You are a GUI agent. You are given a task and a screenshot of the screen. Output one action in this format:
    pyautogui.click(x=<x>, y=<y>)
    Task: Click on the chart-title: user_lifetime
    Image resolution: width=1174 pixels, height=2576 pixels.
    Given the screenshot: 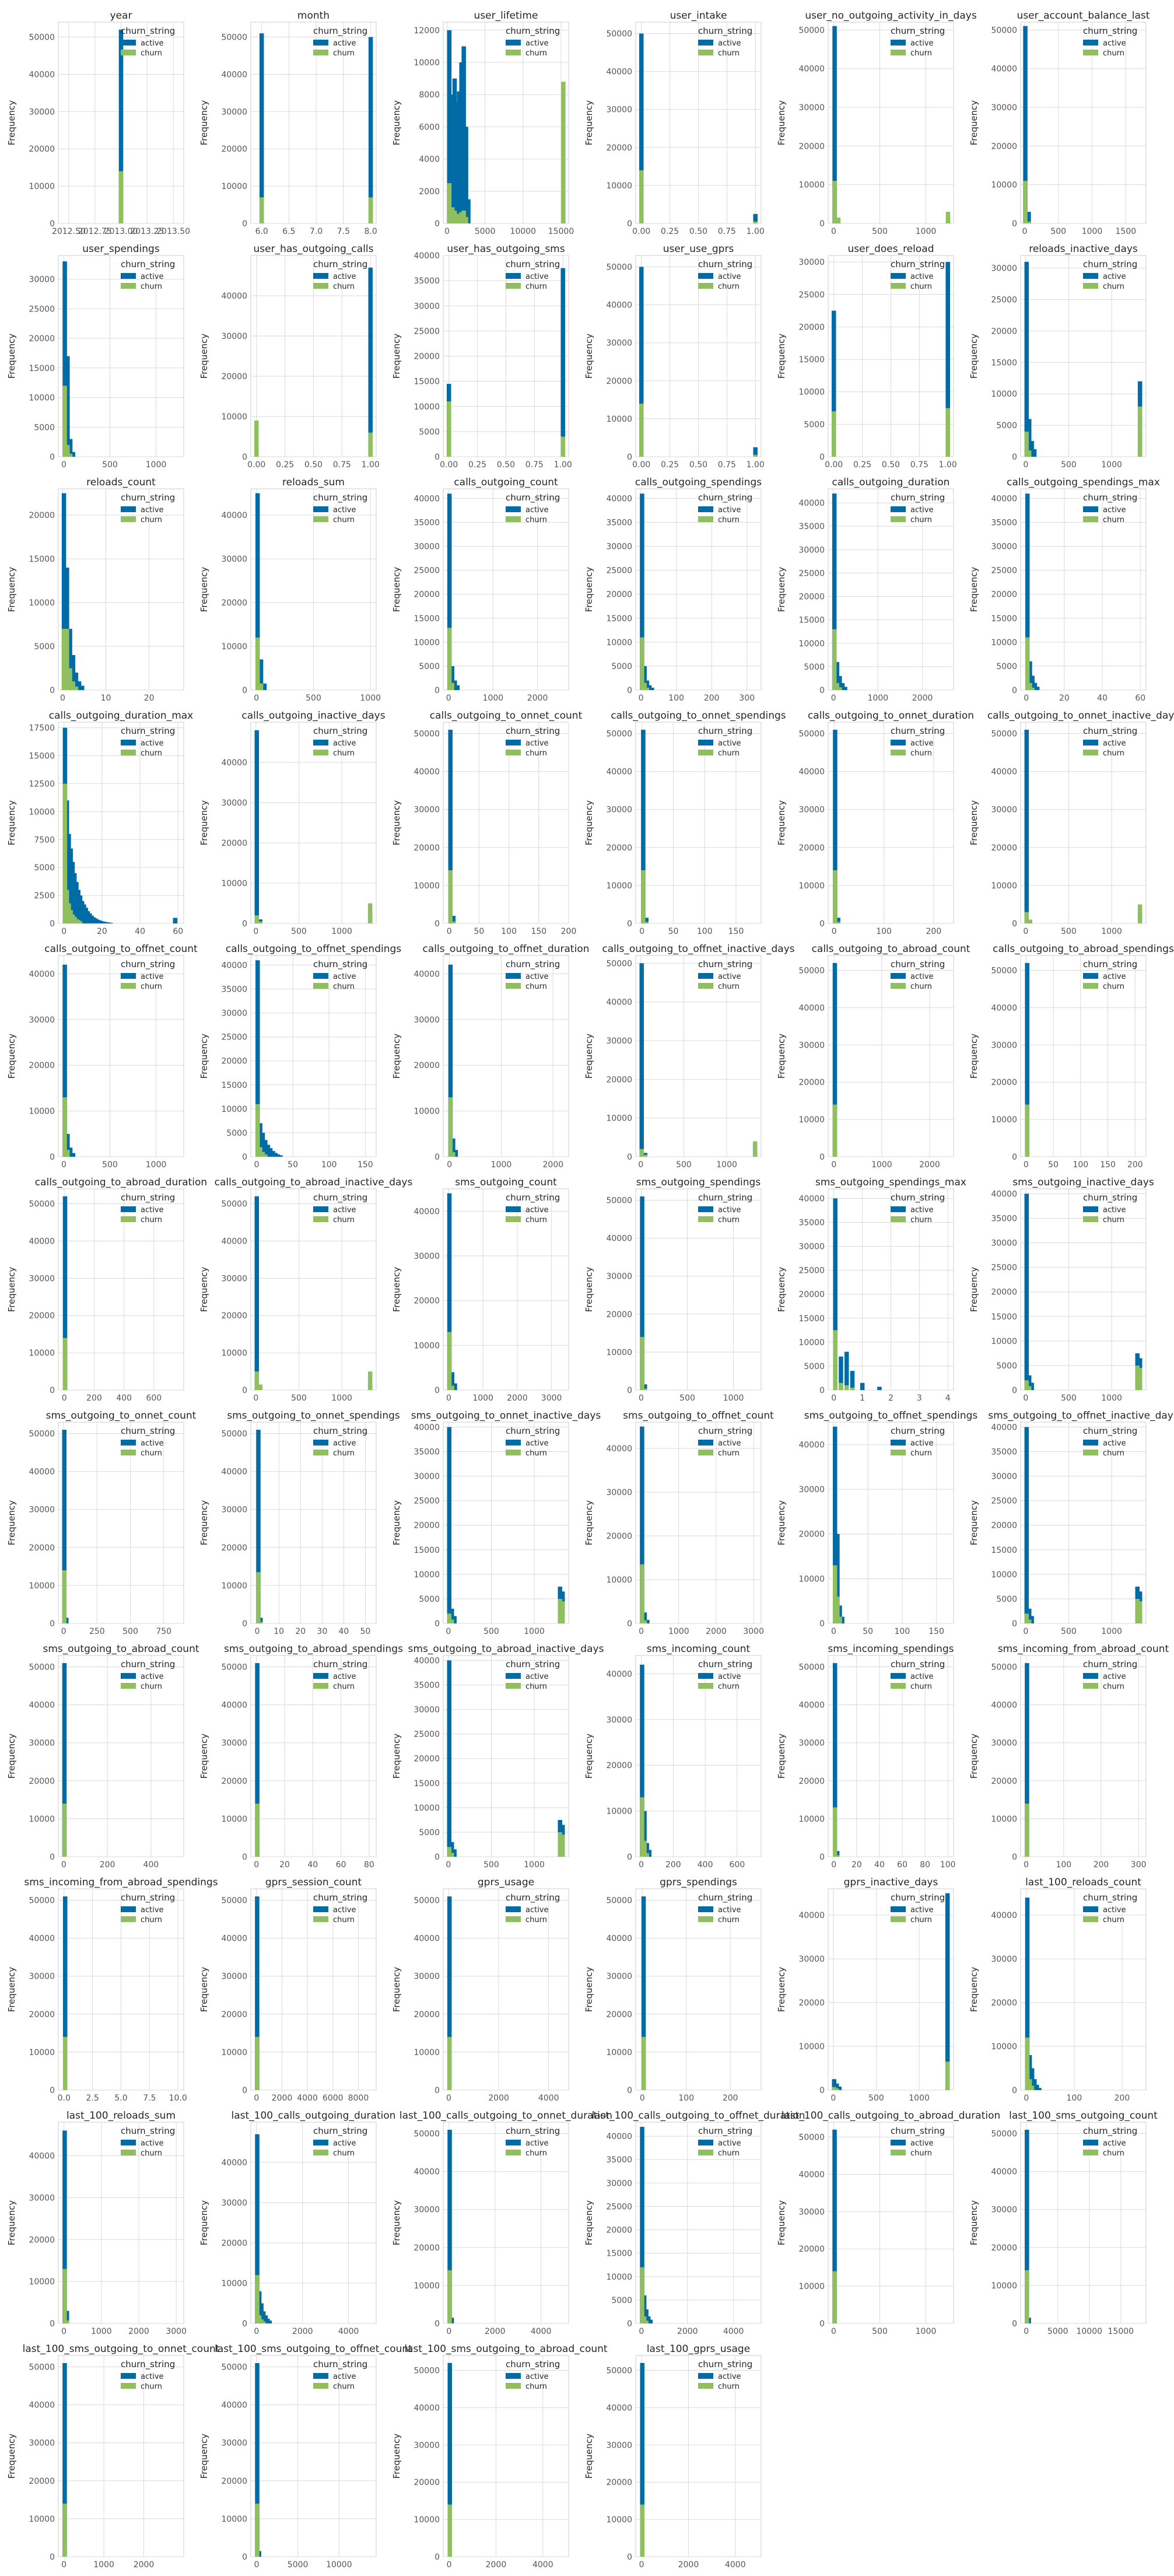 What is the action you would take?
    pyautogui.click(x=506, y=16)
    